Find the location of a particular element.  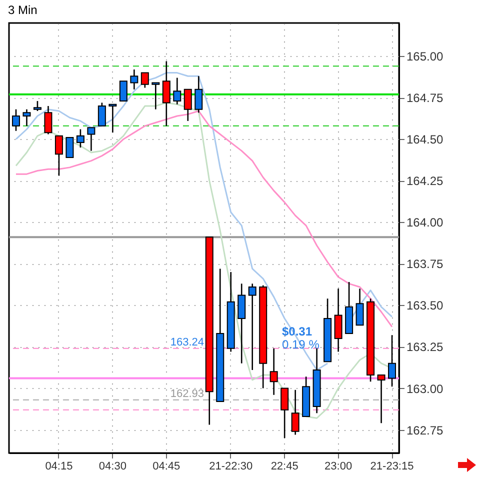

ref-line-label: 163.24 is located at coordinates (187, 342).